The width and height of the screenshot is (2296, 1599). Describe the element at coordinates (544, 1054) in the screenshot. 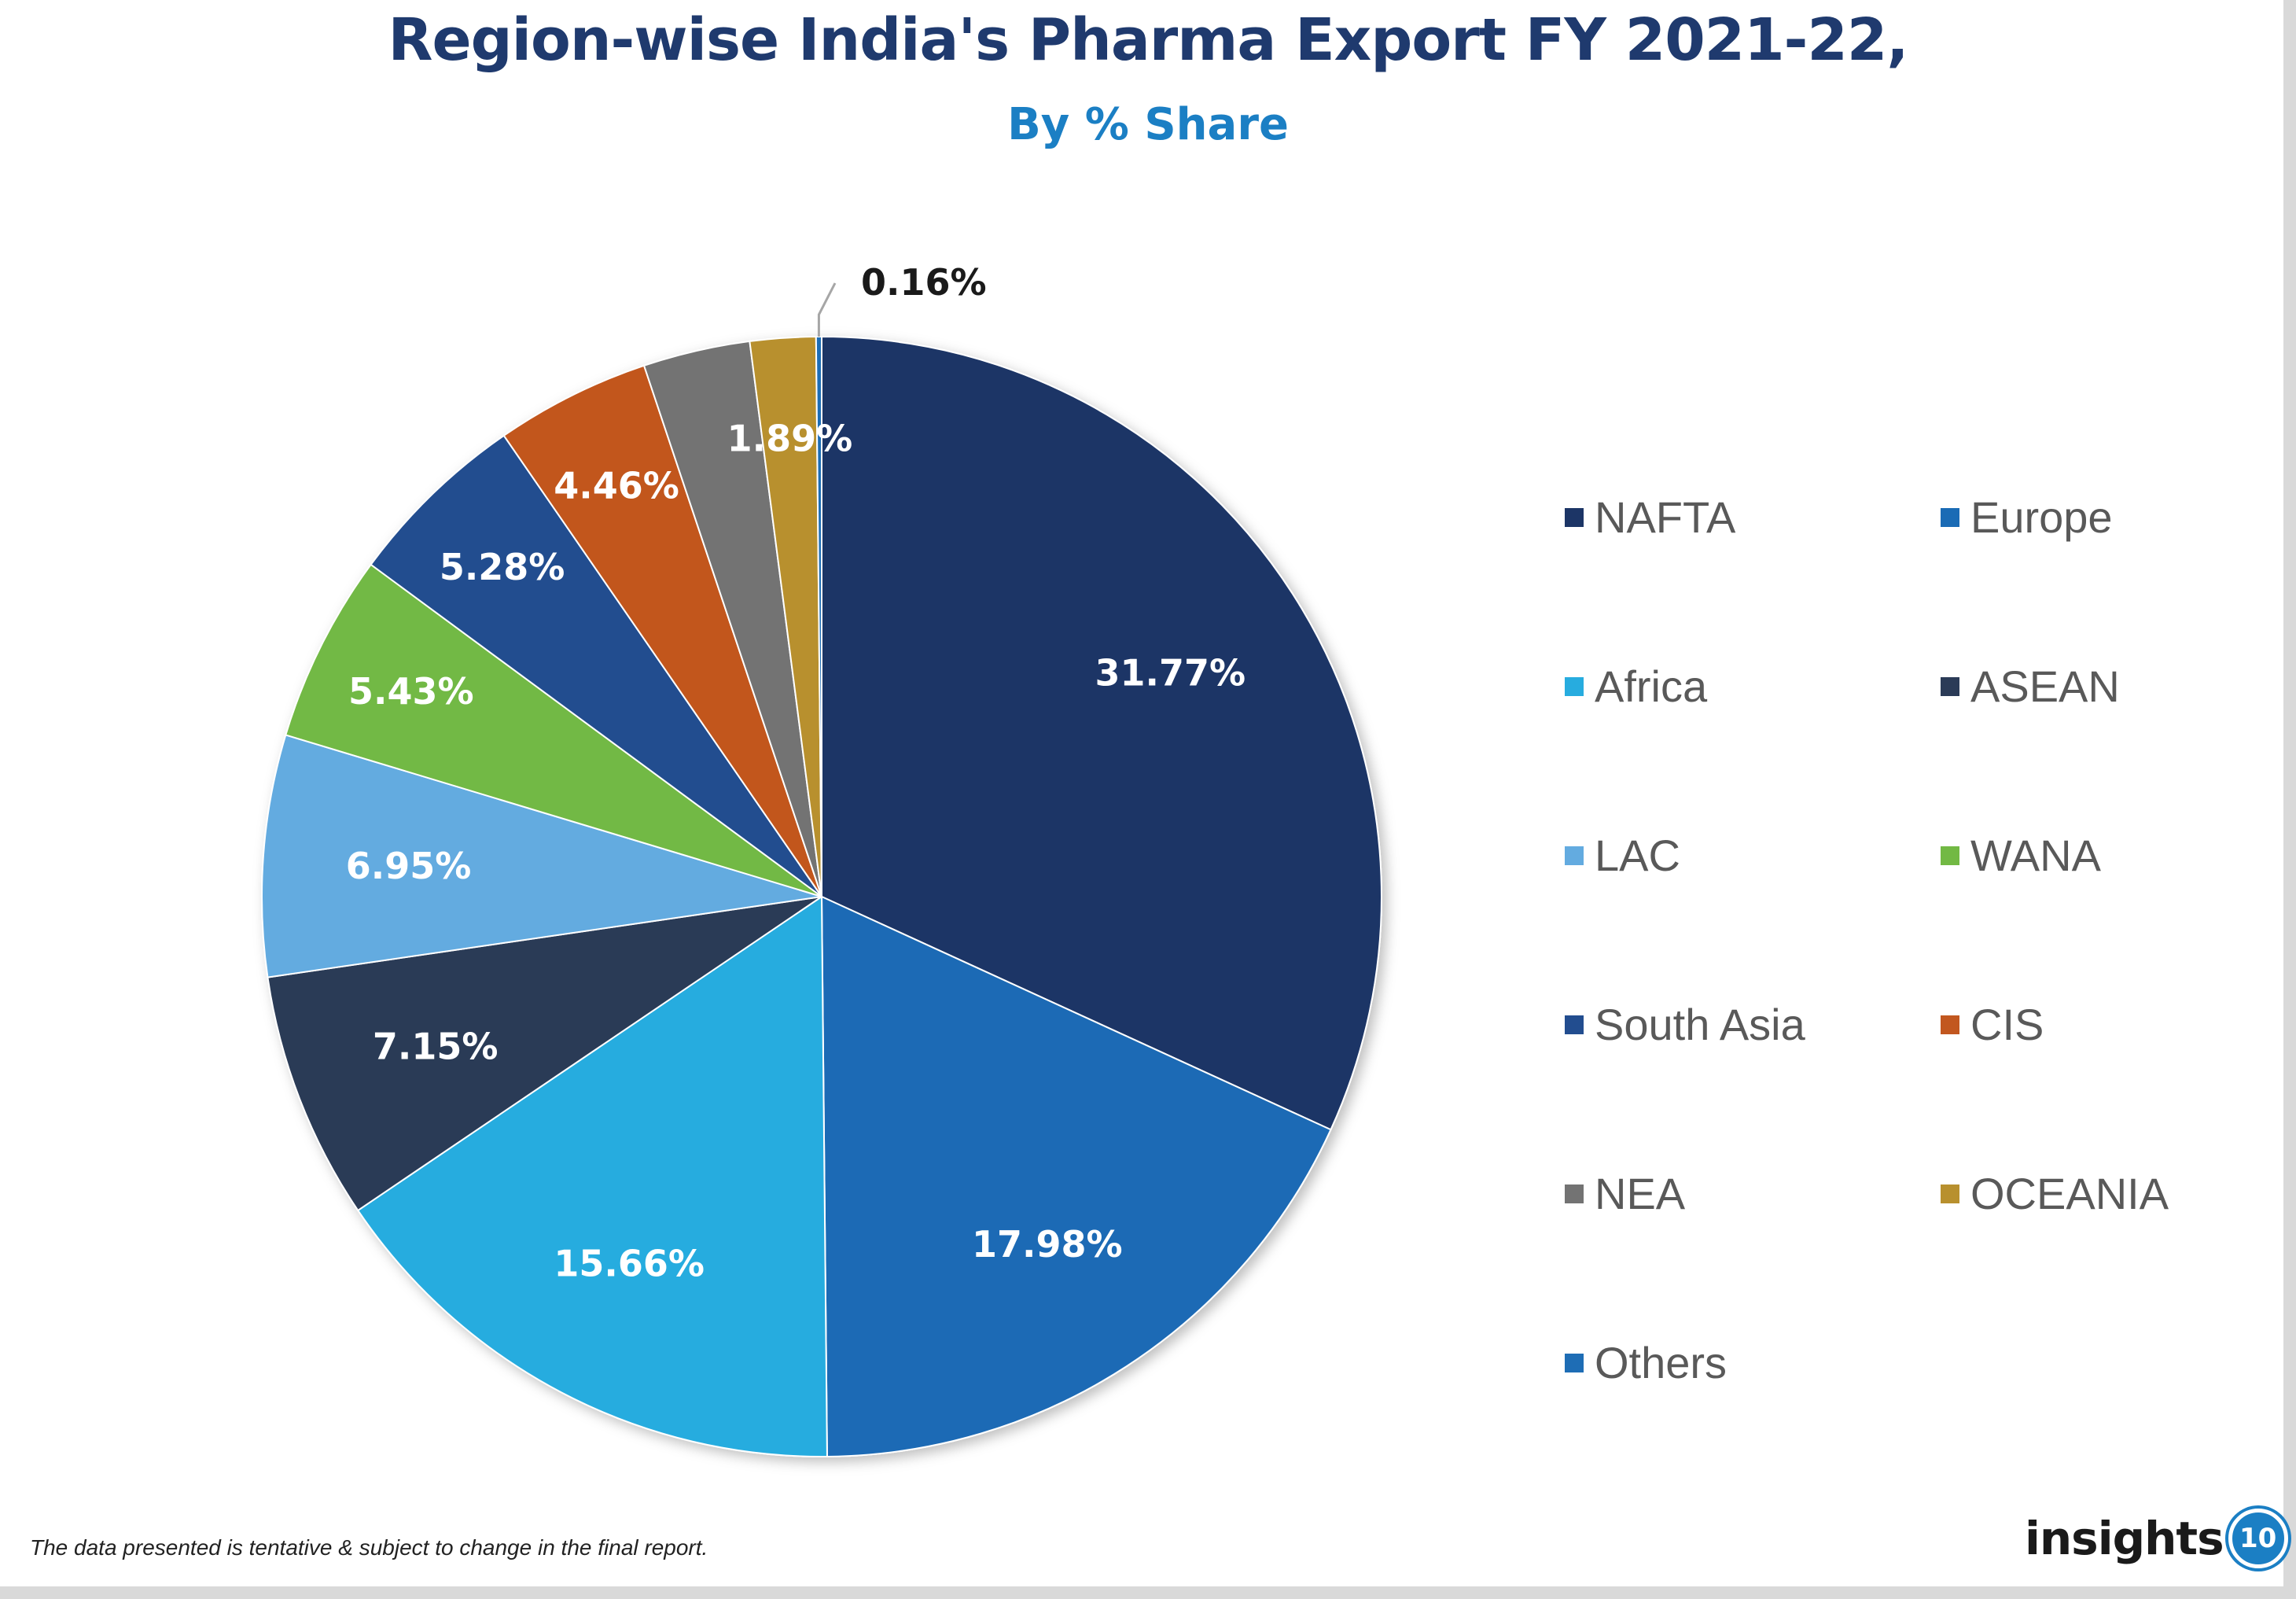

I see `slice-asean` at that location.